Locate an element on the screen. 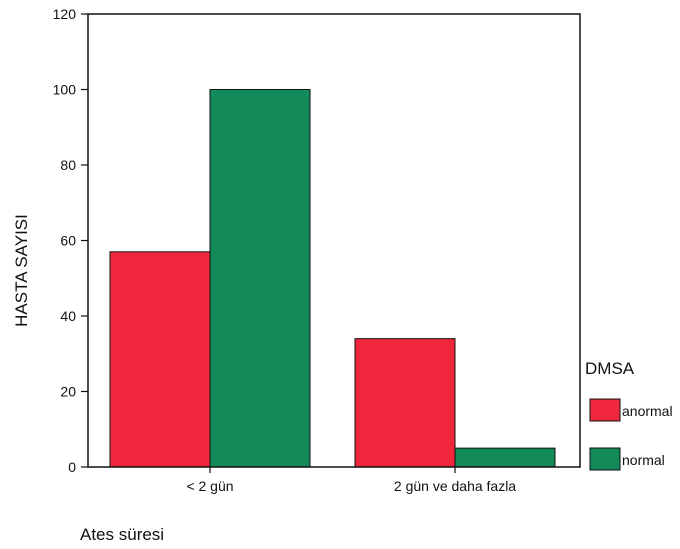  x-tick-label: < 2 gün is located at coordinates (209, 486).